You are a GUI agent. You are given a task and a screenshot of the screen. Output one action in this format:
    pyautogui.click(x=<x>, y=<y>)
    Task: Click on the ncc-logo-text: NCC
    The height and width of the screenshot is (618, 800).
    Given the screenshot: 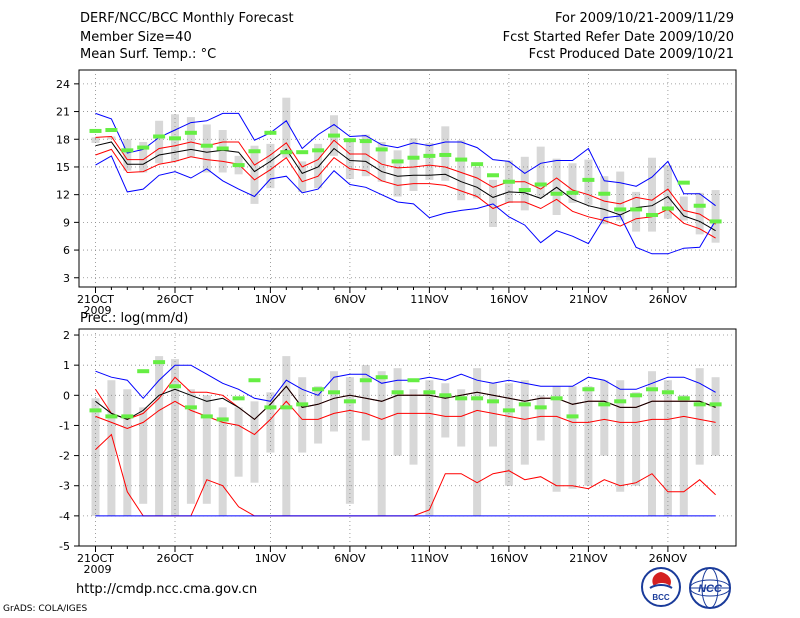 What is the action you would take?
    pyautogui.click(x=710, y=589)
    